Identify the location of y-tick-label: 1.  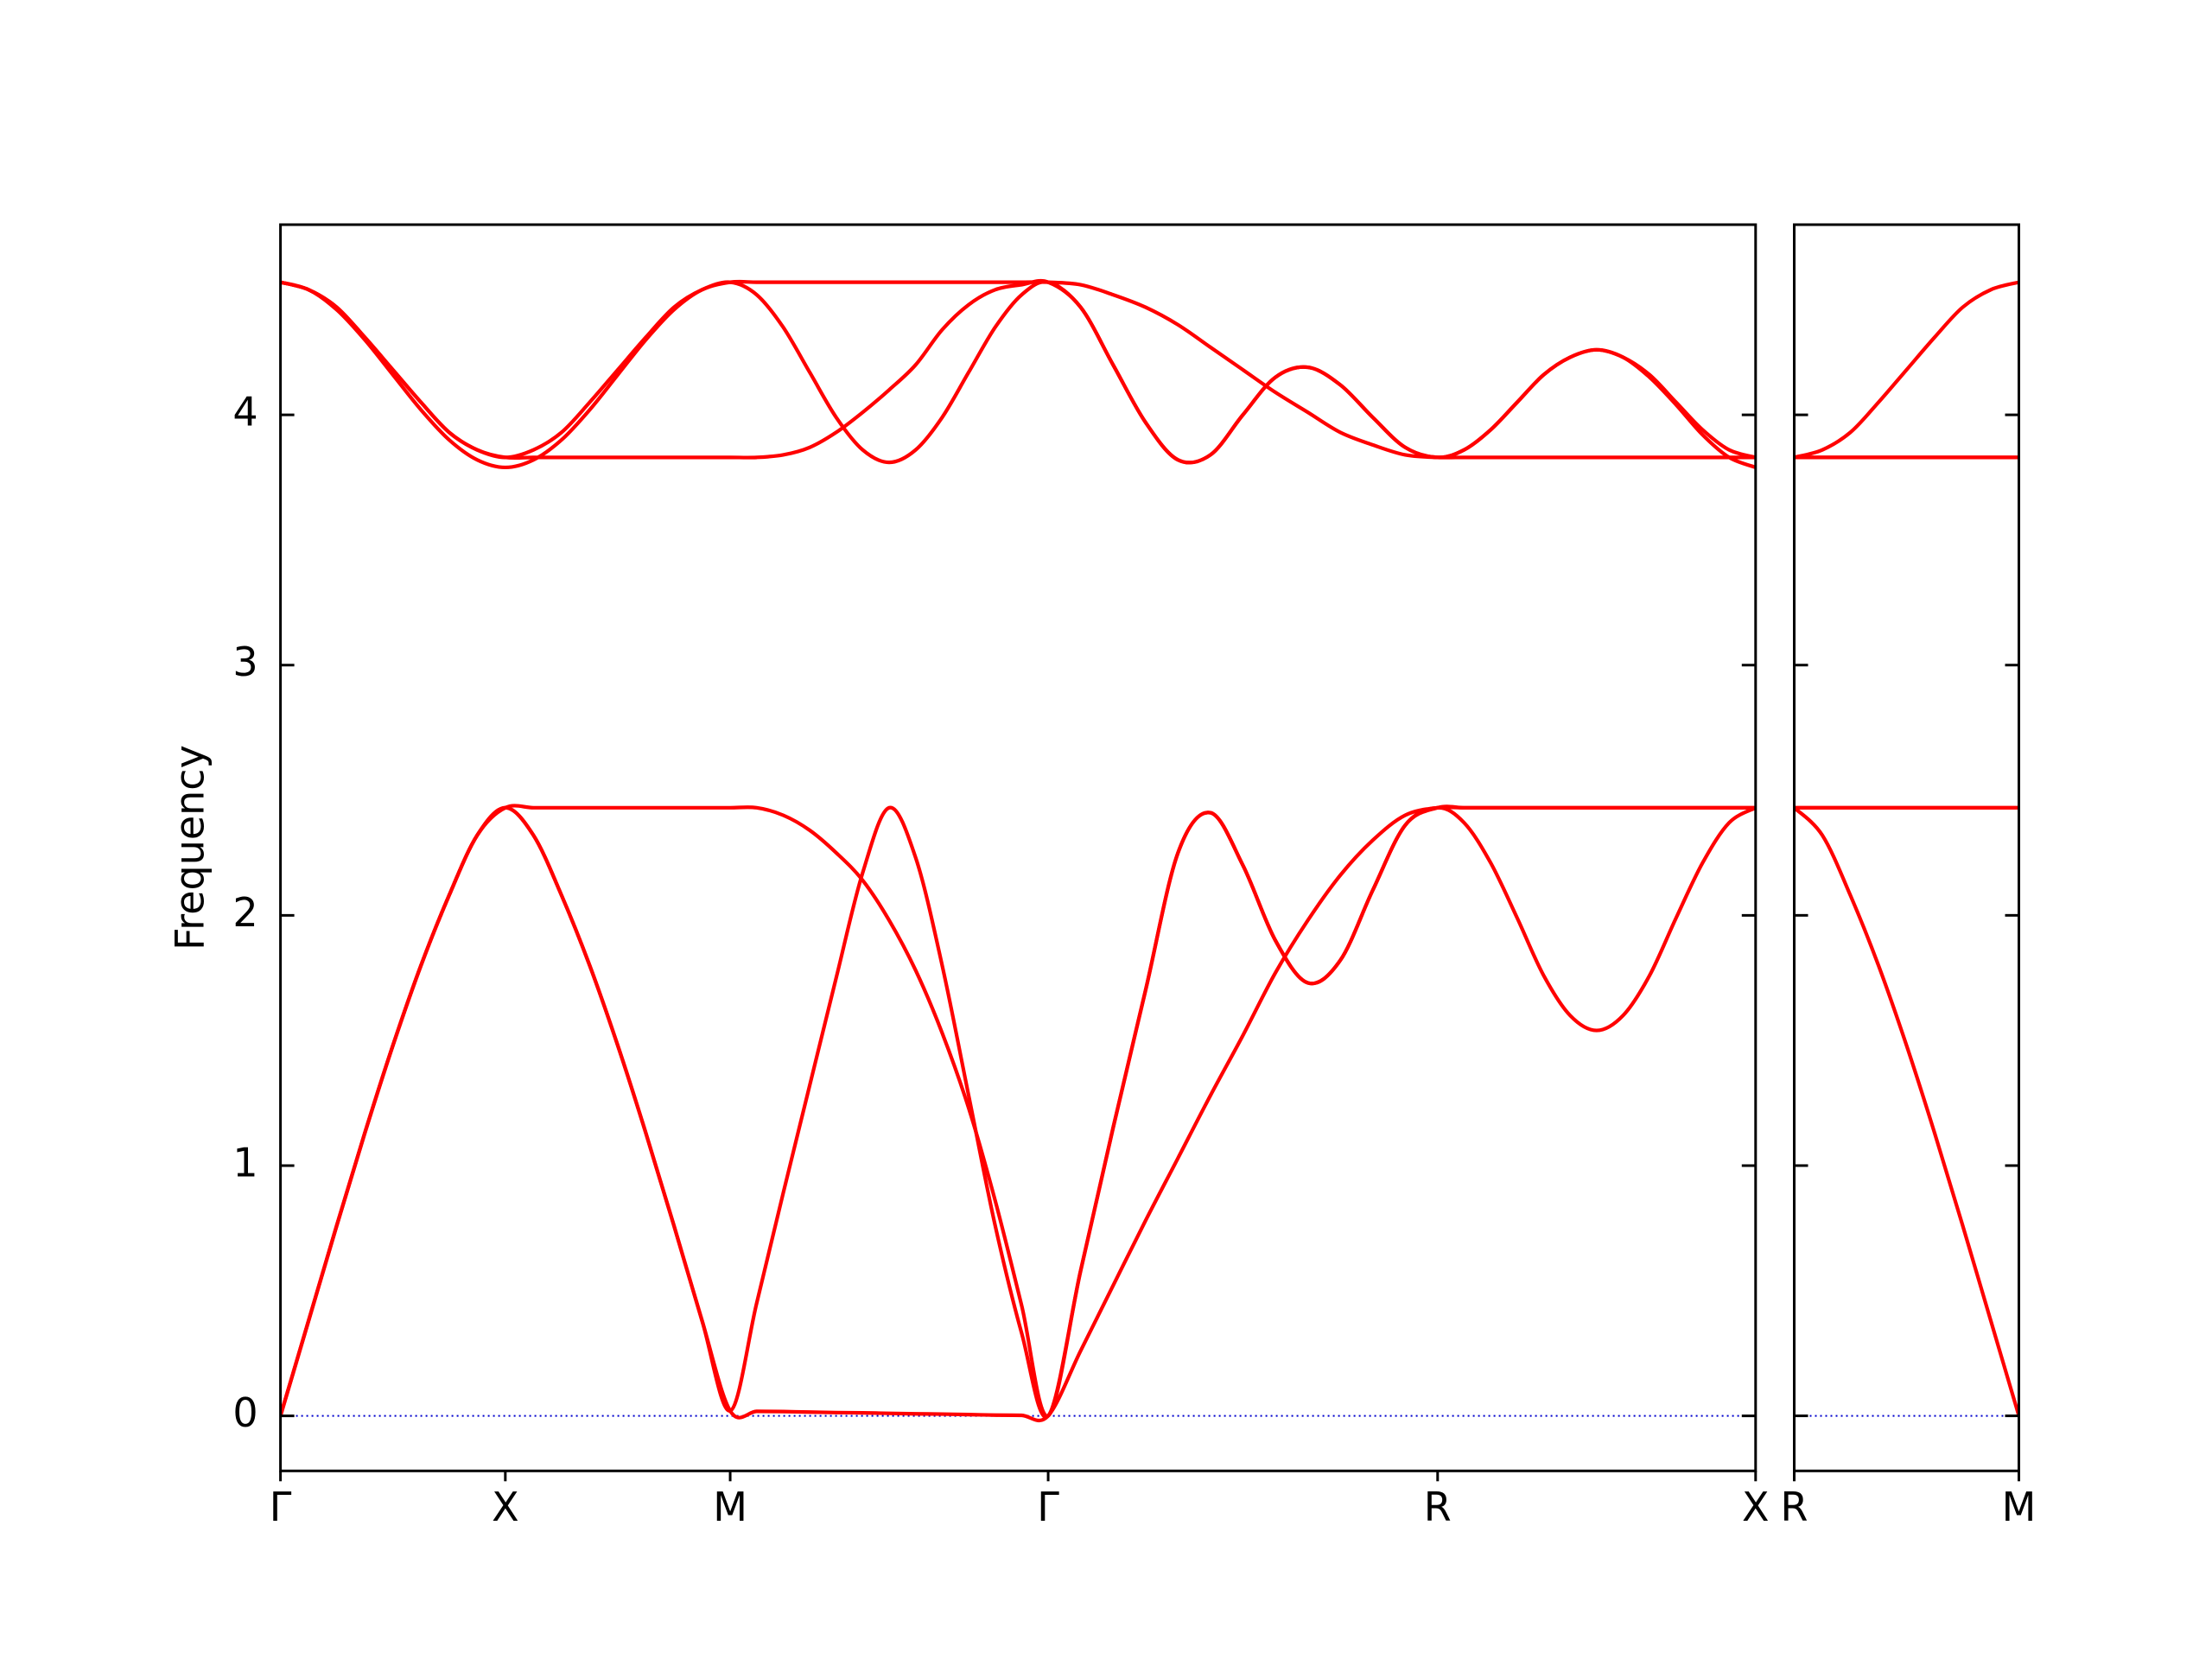
(244, 1162).